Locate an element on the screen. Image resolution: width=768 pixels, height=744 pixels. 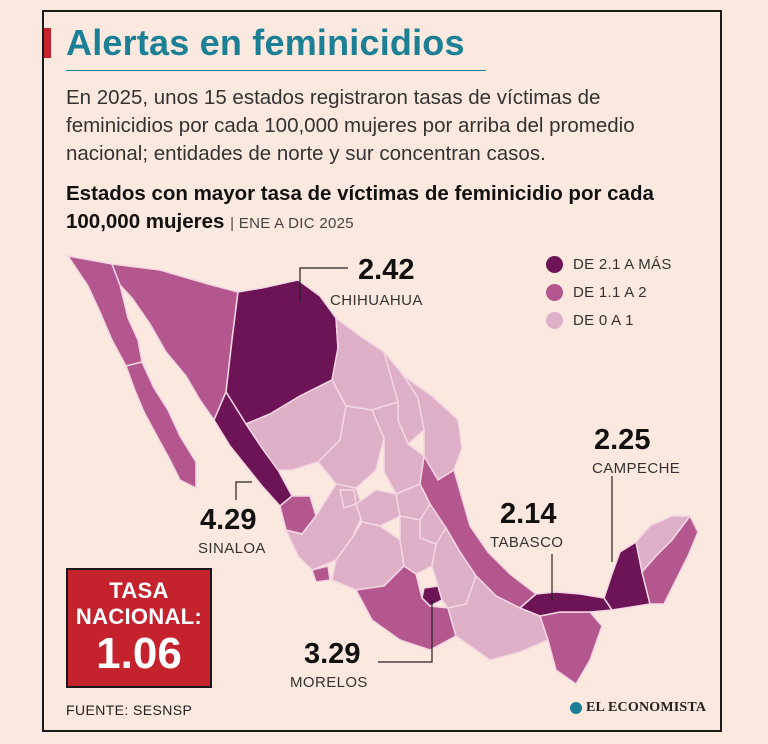
leader-sinaloa is located at coordinates (243, 490).